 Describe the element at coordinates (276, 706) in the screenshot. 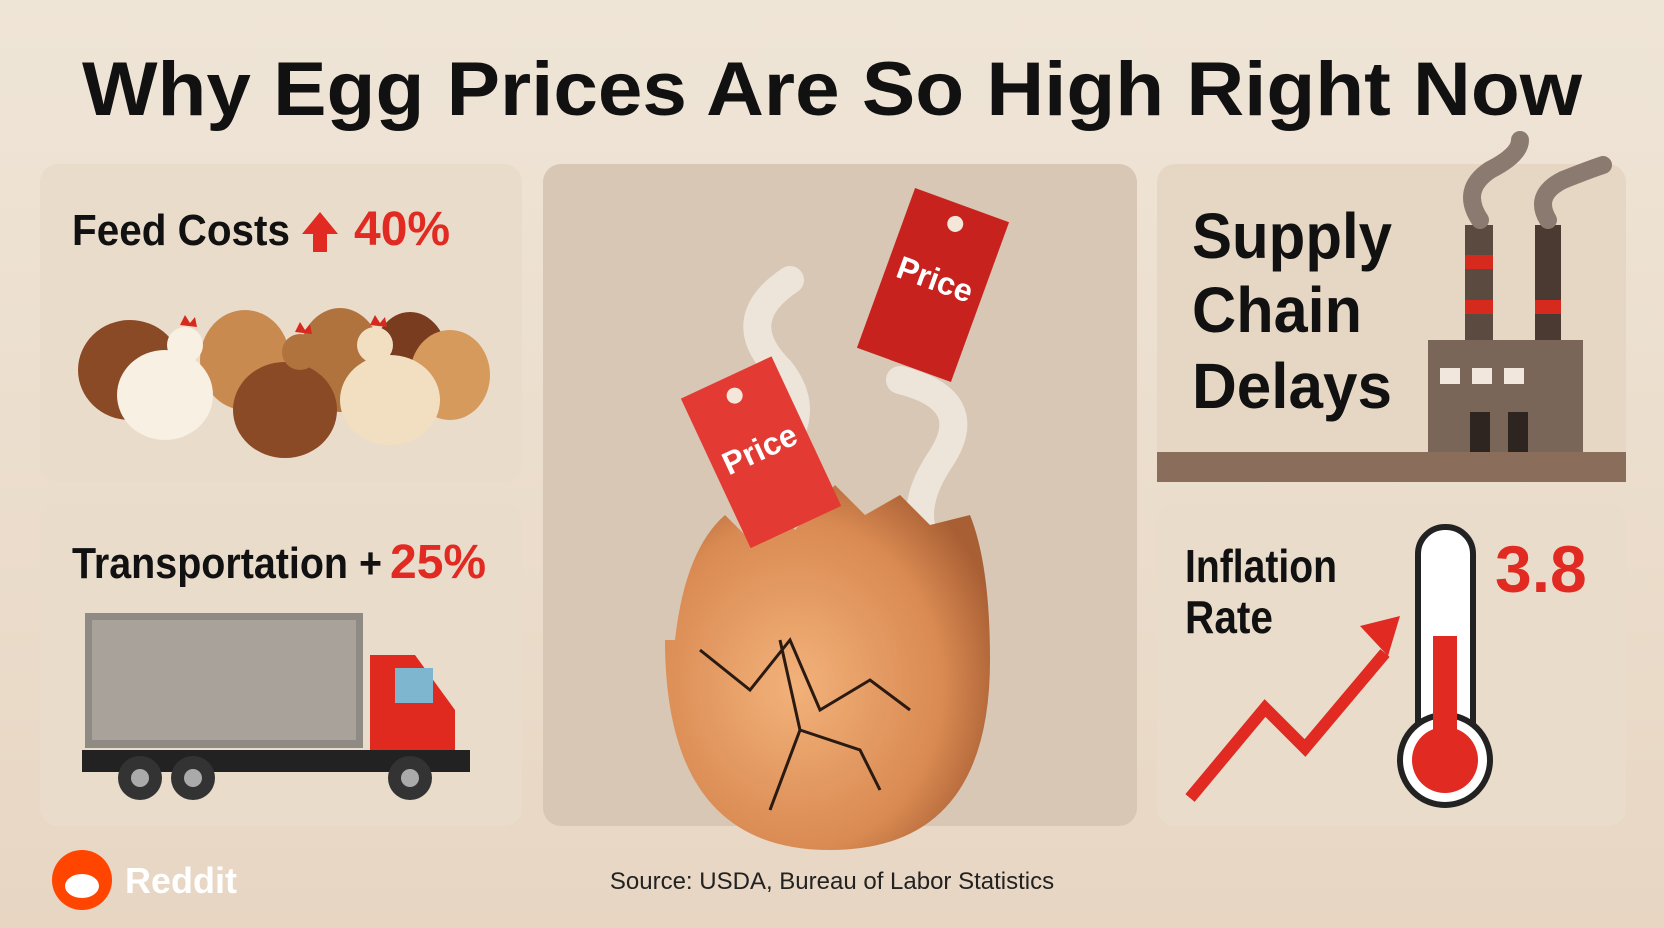

I see `truck` at that location.